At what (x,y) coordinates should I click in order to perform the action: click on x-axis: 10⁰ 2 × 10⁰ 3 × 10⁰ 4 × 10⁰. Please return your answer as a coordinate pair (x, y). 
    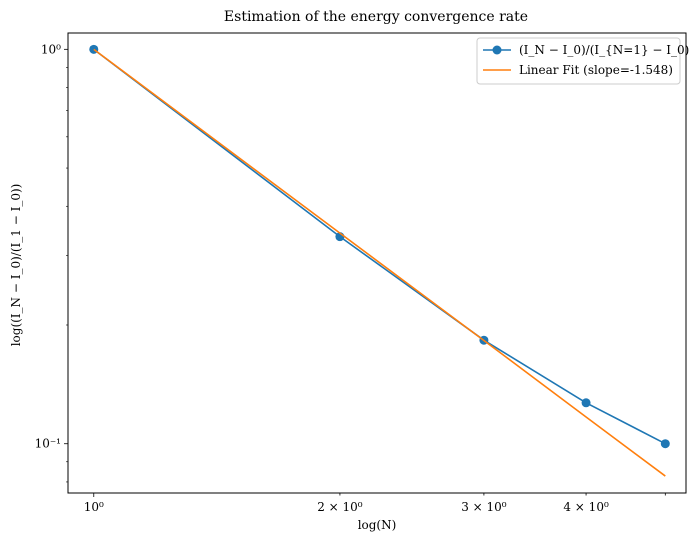
    Looking at the image, I should click on (375, 503).